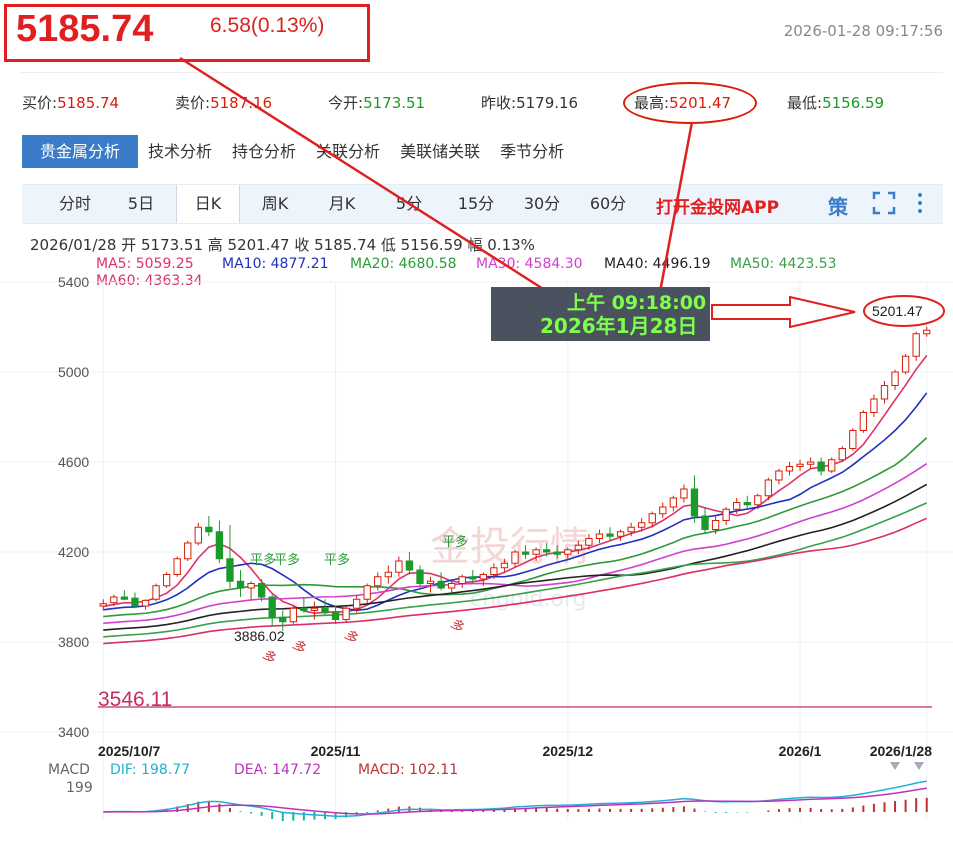 This screenshot has height=845, width=953. I want to click on period-daily: 日K, so click(208, 204).